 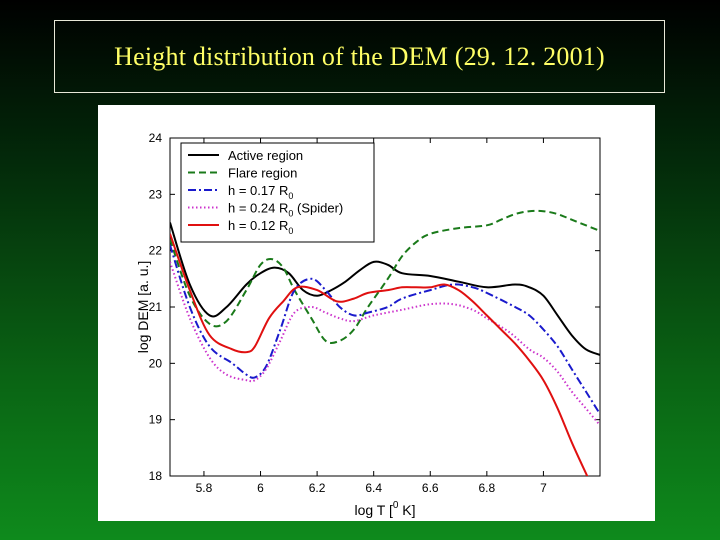 What do you see at coordinates (317, 488) in the screenshot?
I see `x-tick-label: 6.2` at bounding box center [317, 488].